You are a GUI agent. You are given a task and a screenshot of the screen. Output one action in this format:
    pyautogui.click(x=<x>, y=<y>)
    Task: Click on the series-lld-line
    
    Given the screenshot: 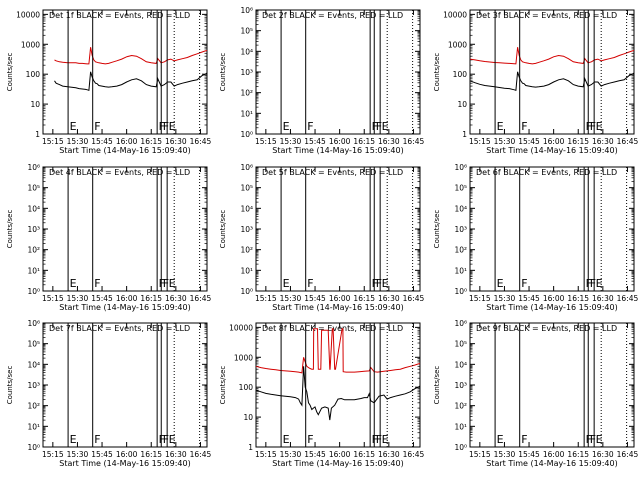 What is the action you would take?
    pyautogui.click(x=338, y=351)
    